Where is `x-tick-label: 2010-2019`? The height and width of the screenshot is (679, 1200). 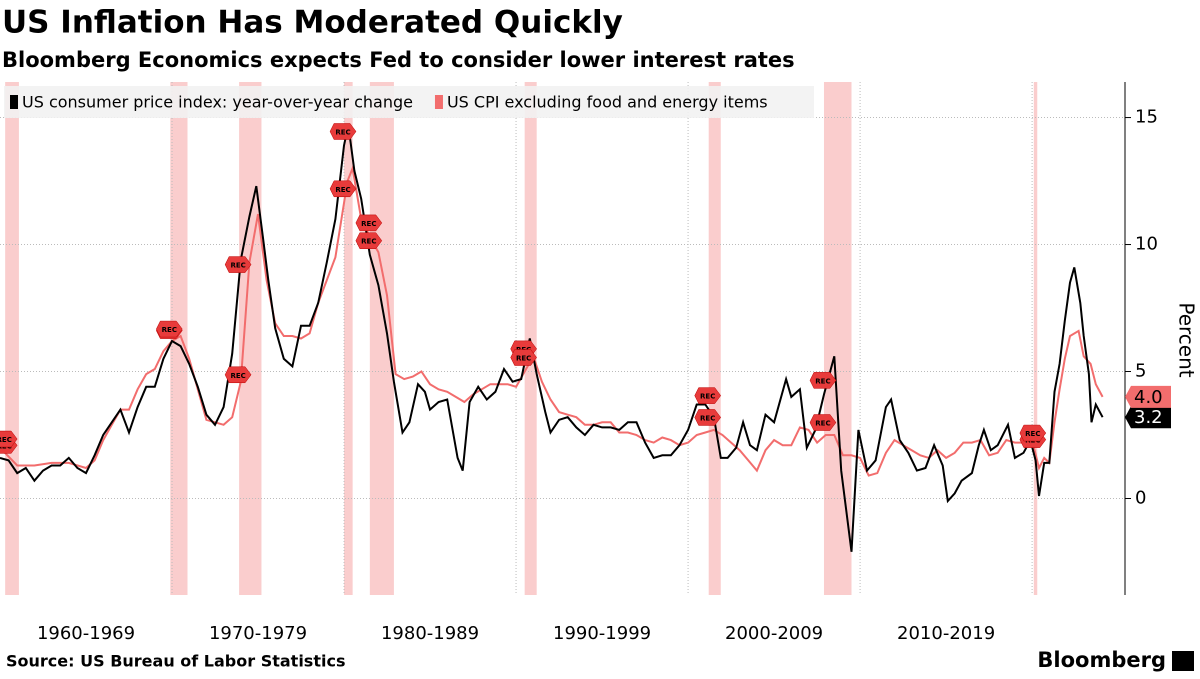 x-tick-label: 2010-2019 is located at coordinates (946, 633).